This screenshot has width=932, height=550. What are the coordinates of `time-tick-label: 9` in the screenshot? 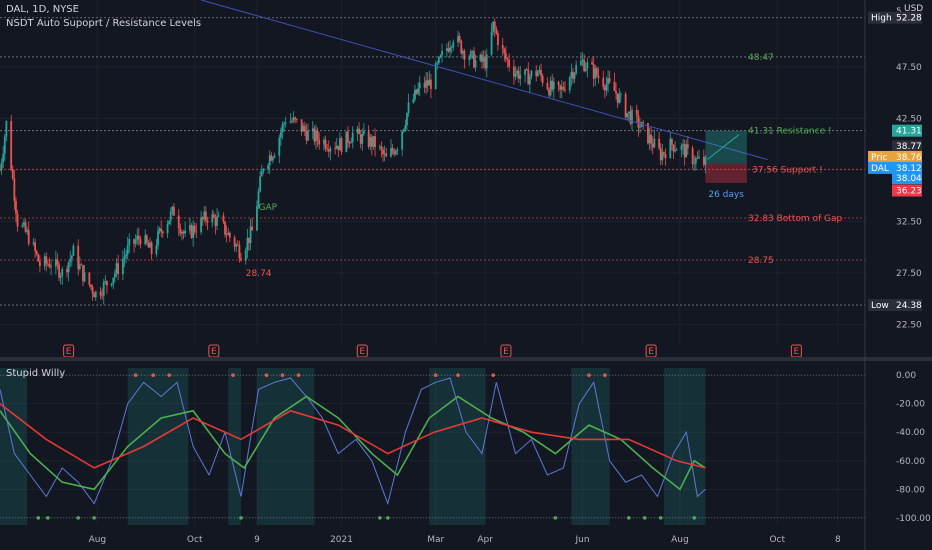 It's located at (257, 540).